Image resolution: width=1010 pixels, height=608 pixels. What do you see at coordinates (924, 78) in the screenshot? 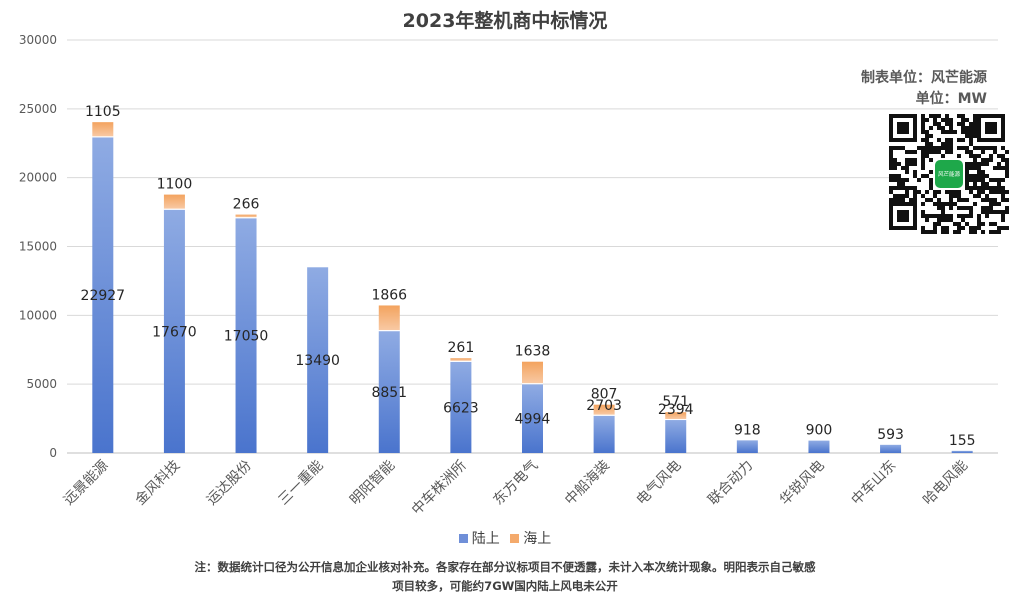
I see `maker-label: 制表单位：风芒能源` at bounding box center [924, 78].